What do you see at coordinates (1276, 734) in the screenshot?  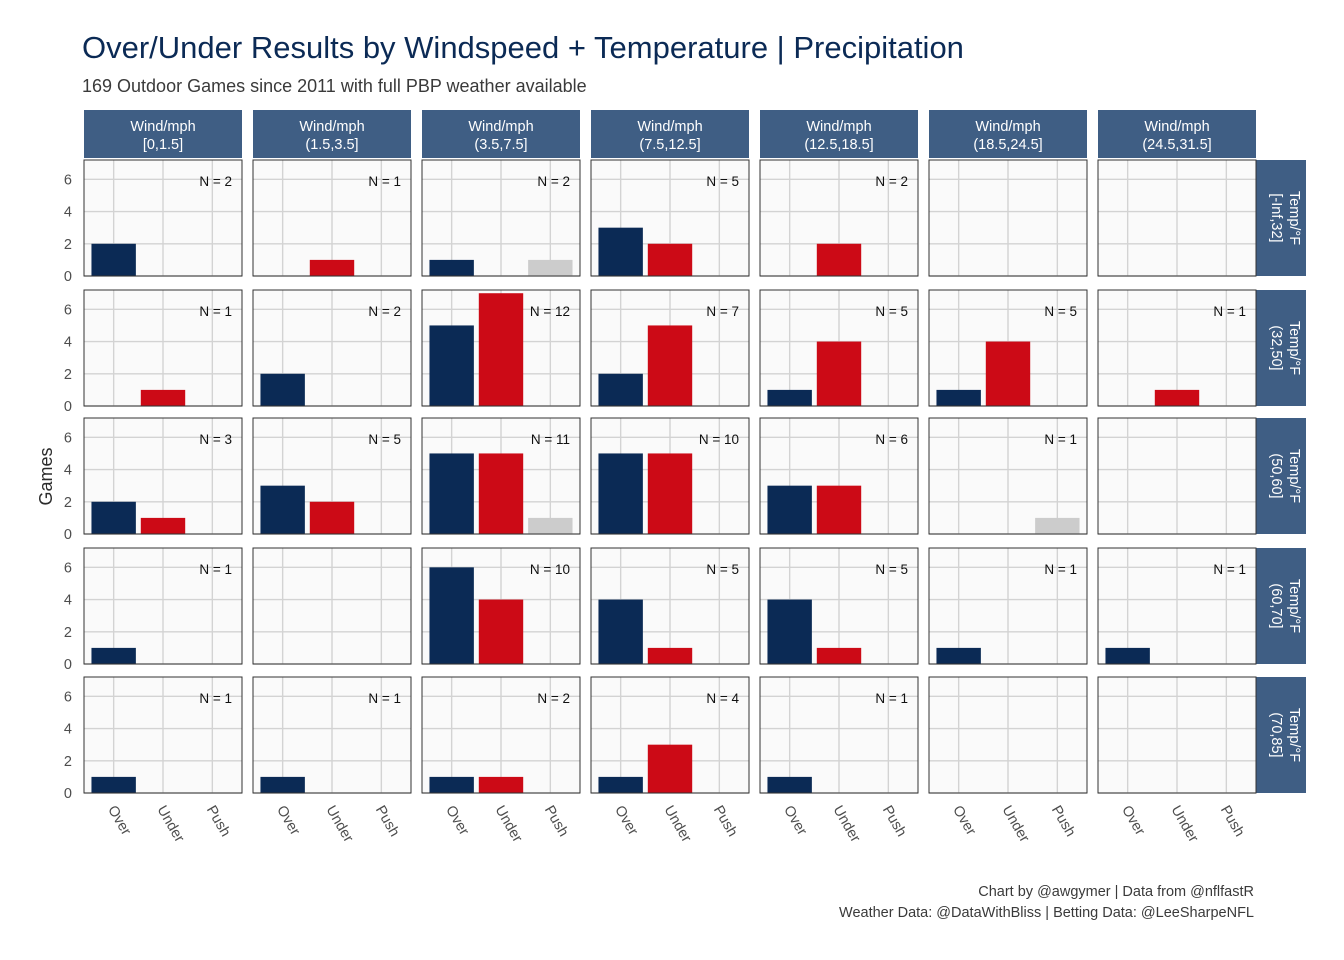 I see `temp-strip-bin: (70,85]` at bounding box center [1276, 734].